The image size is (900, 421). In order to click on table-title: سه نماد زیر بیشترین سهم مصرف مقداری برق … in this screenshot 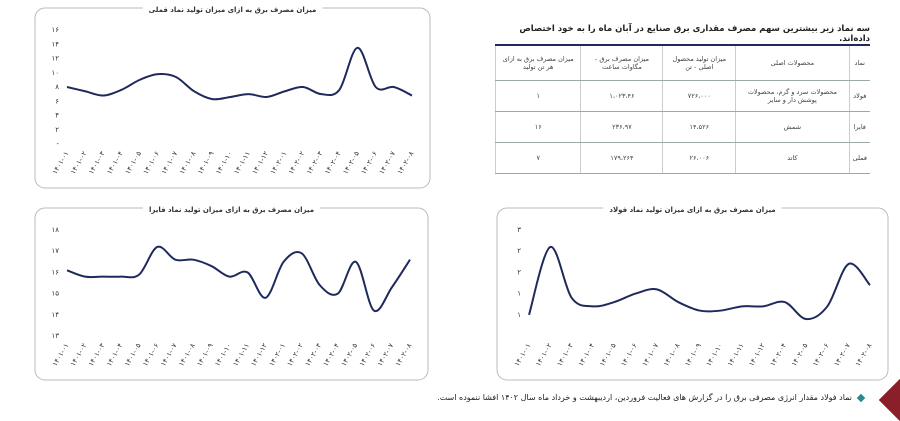, I will do `click(694, 34)`.